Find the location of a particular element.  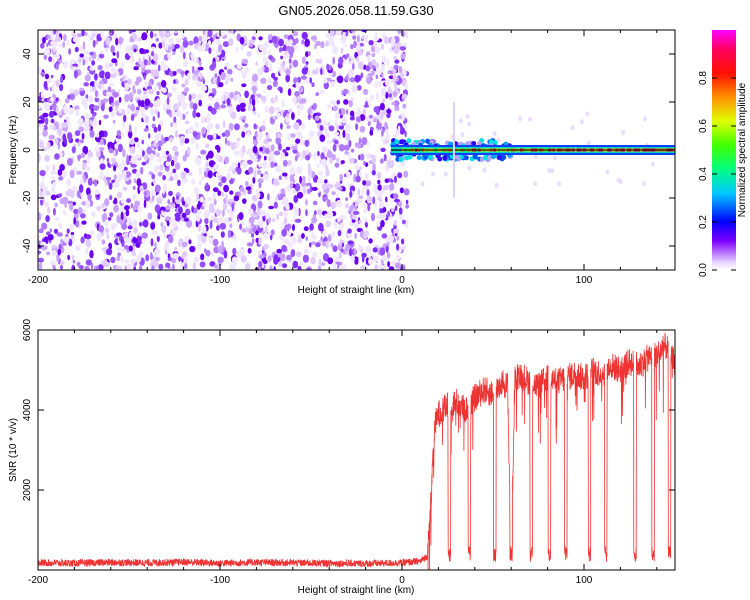

x-tick-label: 100 is located at coordinates (584, 280).